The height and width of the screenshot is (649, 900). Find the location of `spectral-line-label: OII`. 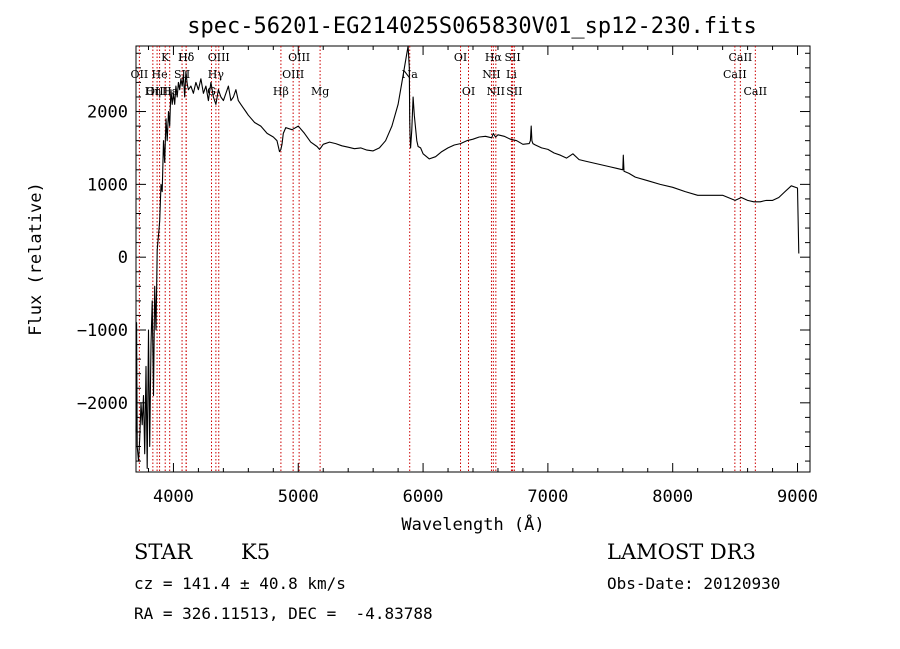

spectral-line-label: OII is located at coordinates (140, 74).